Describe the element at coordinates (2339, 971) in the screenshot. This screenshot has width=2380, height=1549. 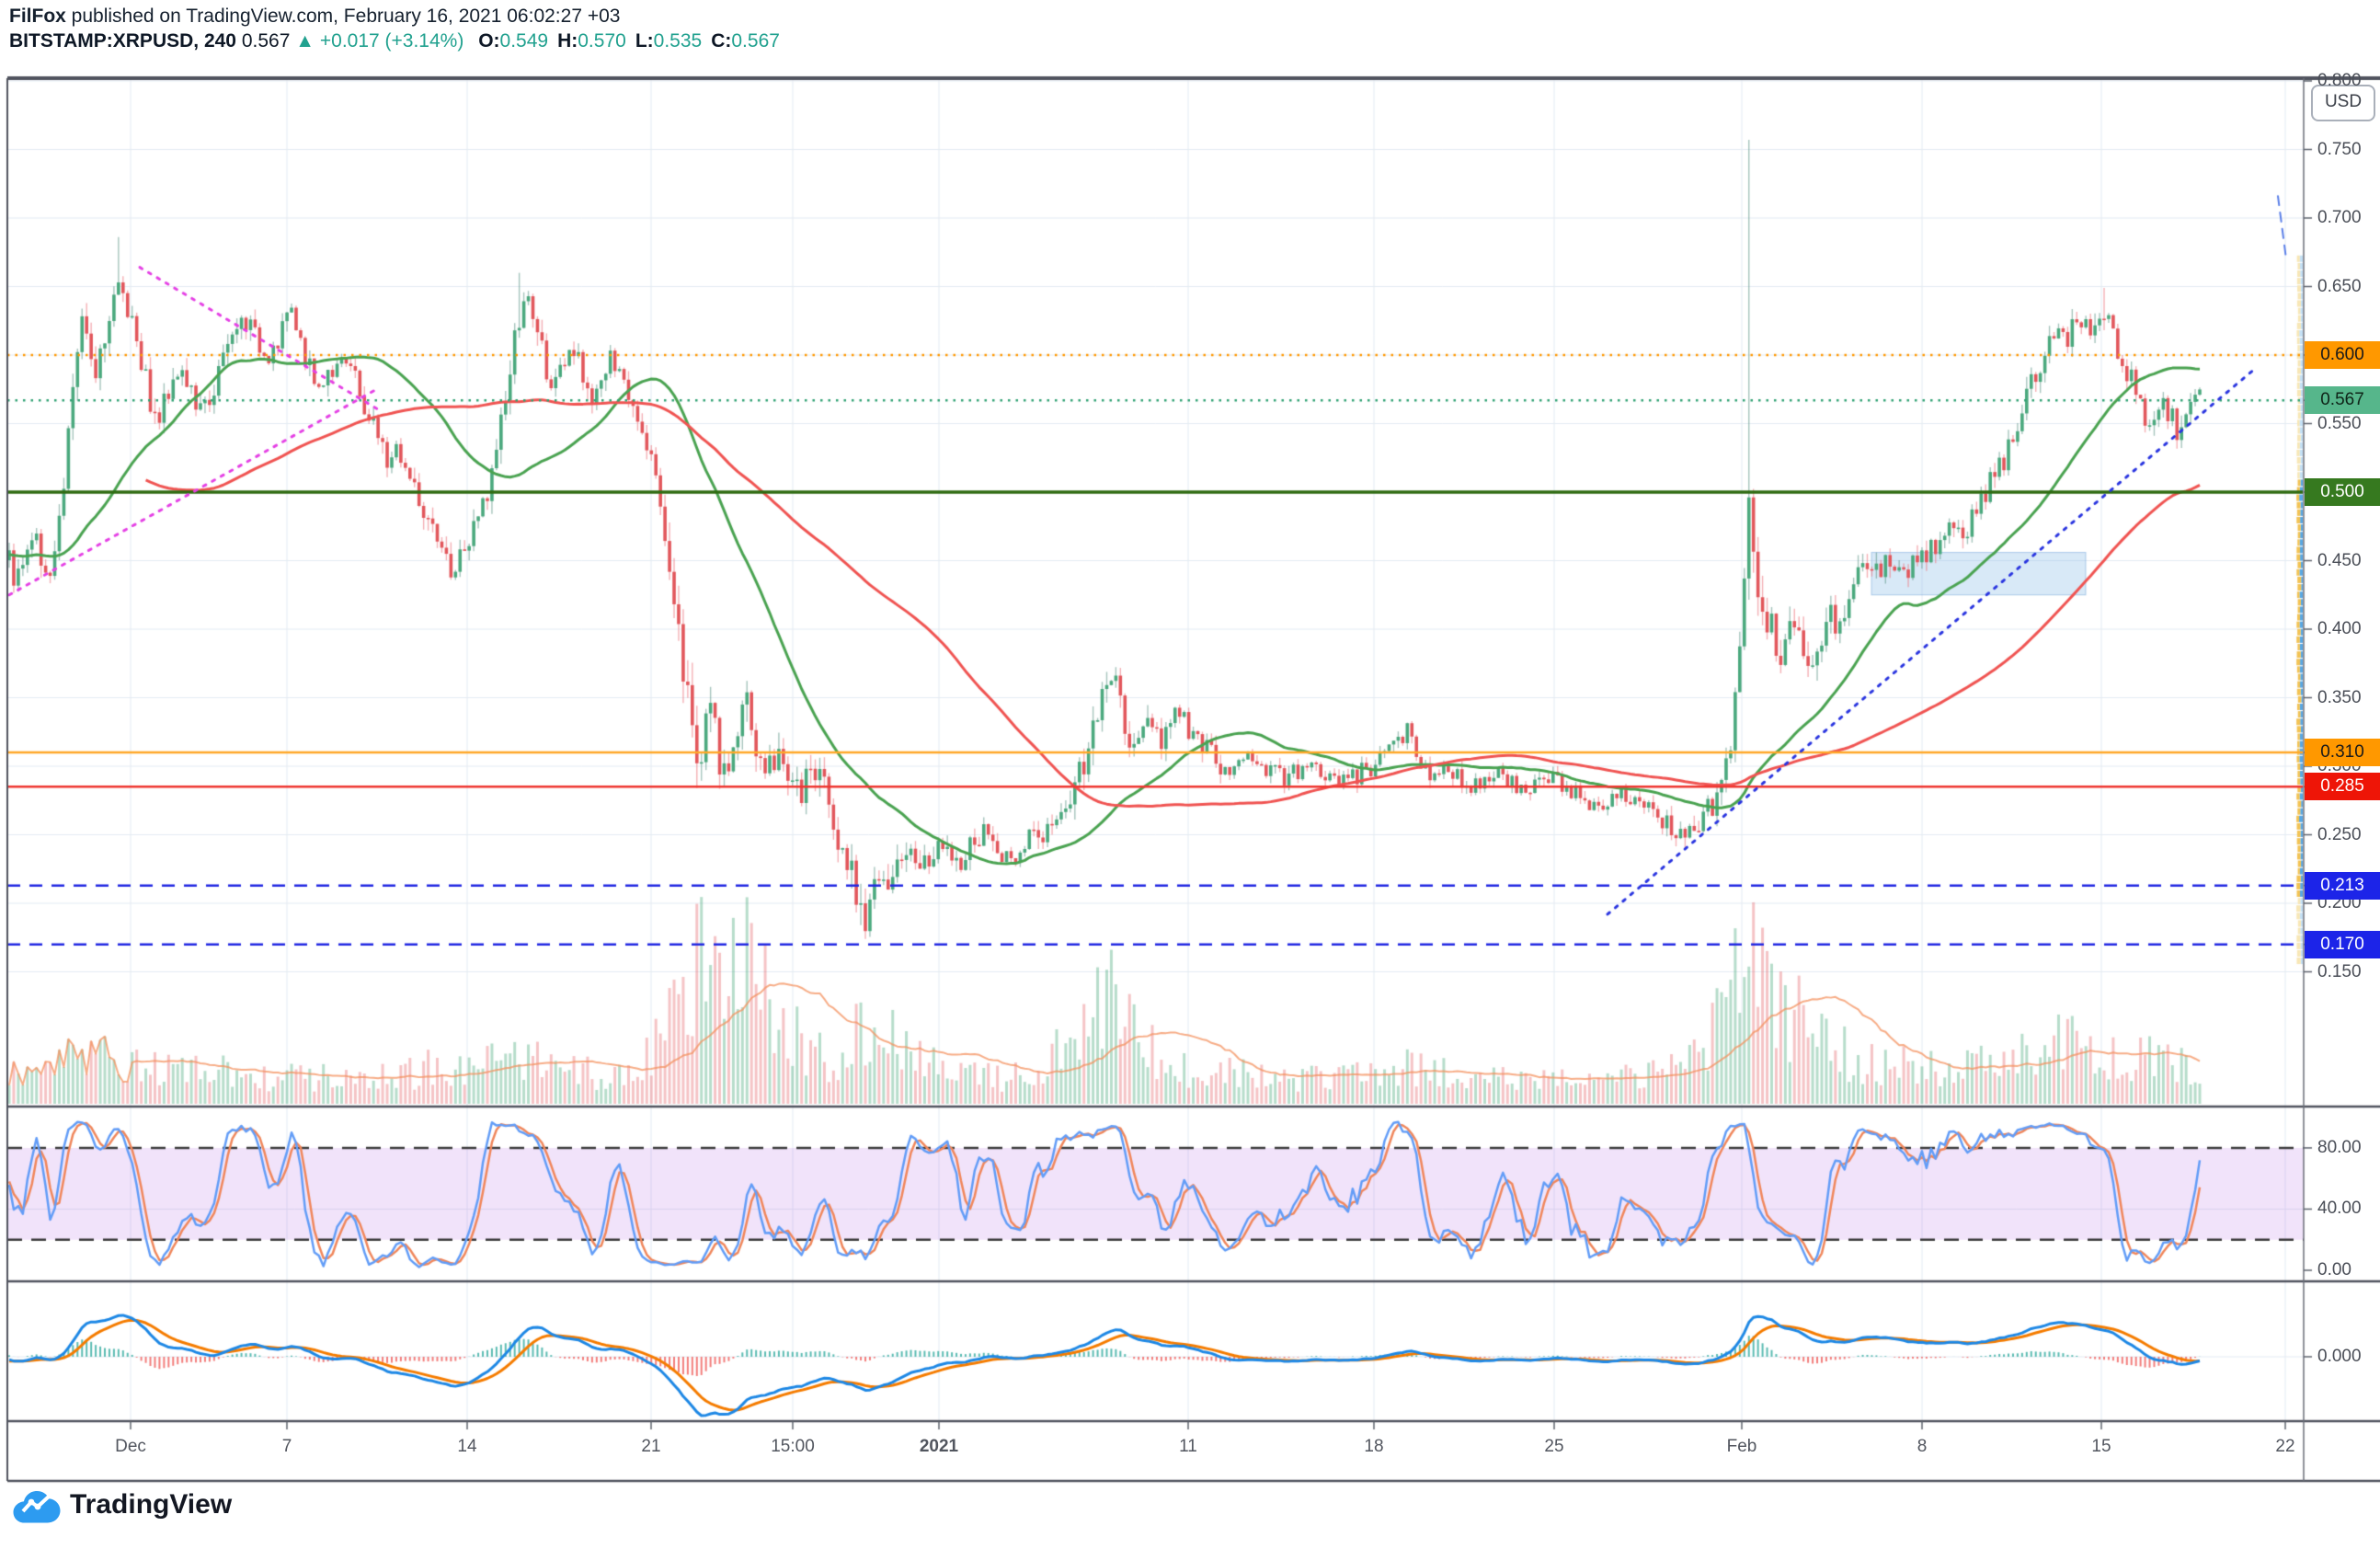
I see `price-tick-label: 0.150` at that location.